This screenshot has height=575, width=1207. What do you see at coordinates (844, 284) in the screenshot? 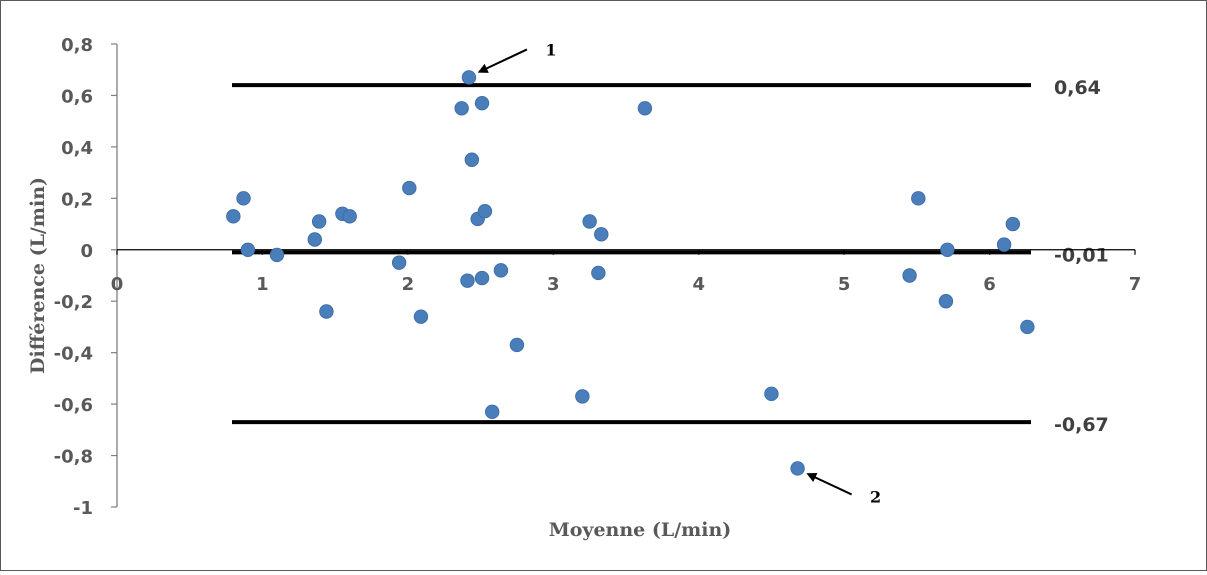
I see `x-tick-label: 5` at bounding box center [844, 284].